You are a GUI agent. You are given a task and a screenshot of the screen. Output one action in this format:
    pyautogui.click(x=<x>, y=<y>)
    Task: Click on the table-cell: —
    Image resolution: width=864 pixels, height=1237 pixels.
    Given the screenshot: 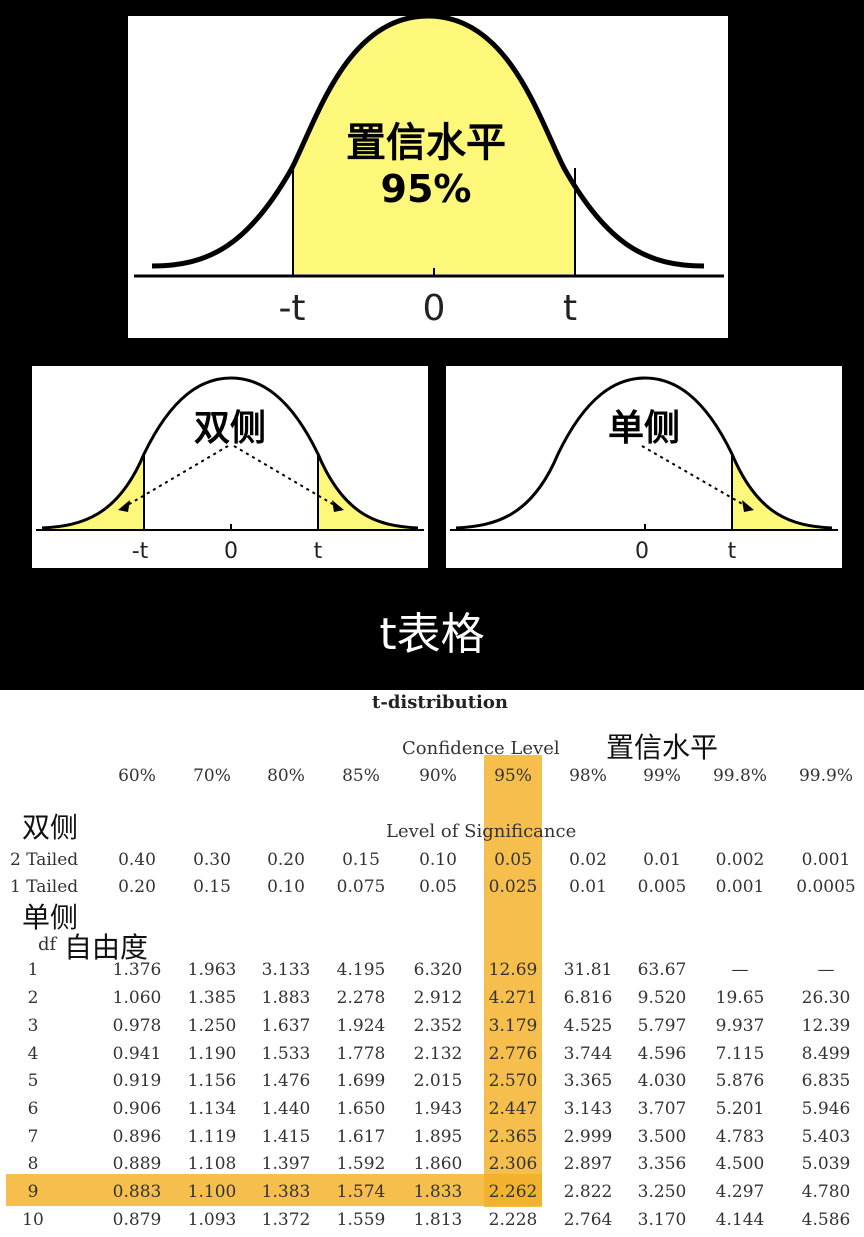 What is the action you would take?
    pyautogui.click(x=826, y=970)
    